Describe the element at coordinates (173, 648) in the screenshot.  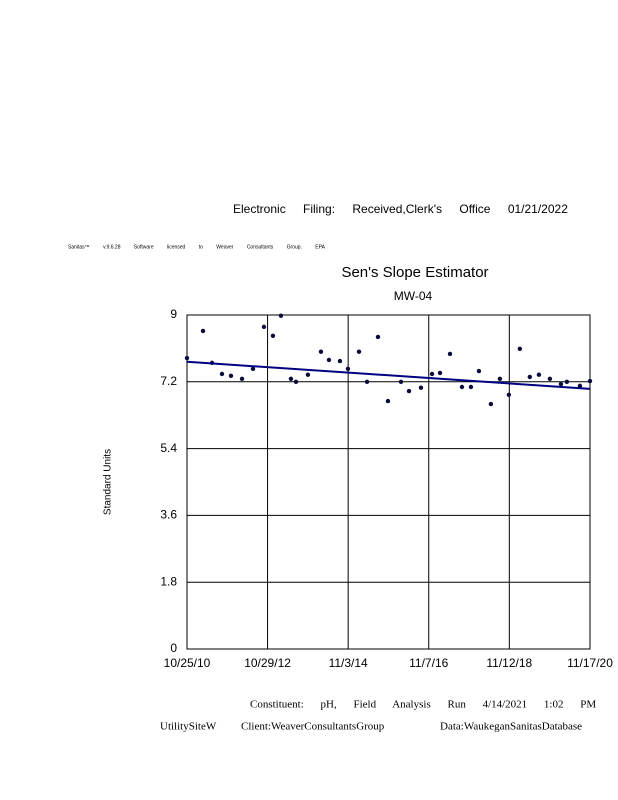
I see `y-tick-label: 0` at that location.